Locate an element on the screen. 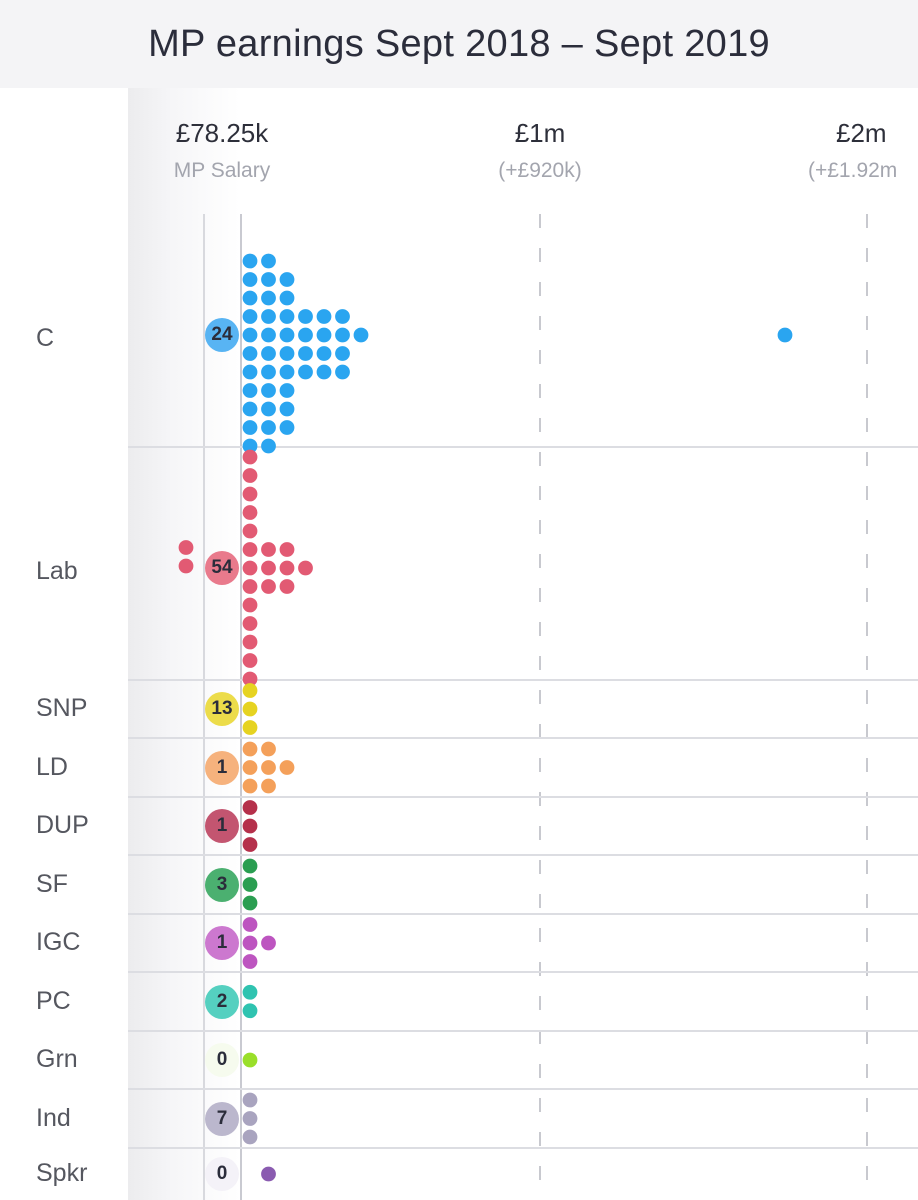 This screenshot has height=1200, width=918. category-gutter is located at coordinates (64, 644).